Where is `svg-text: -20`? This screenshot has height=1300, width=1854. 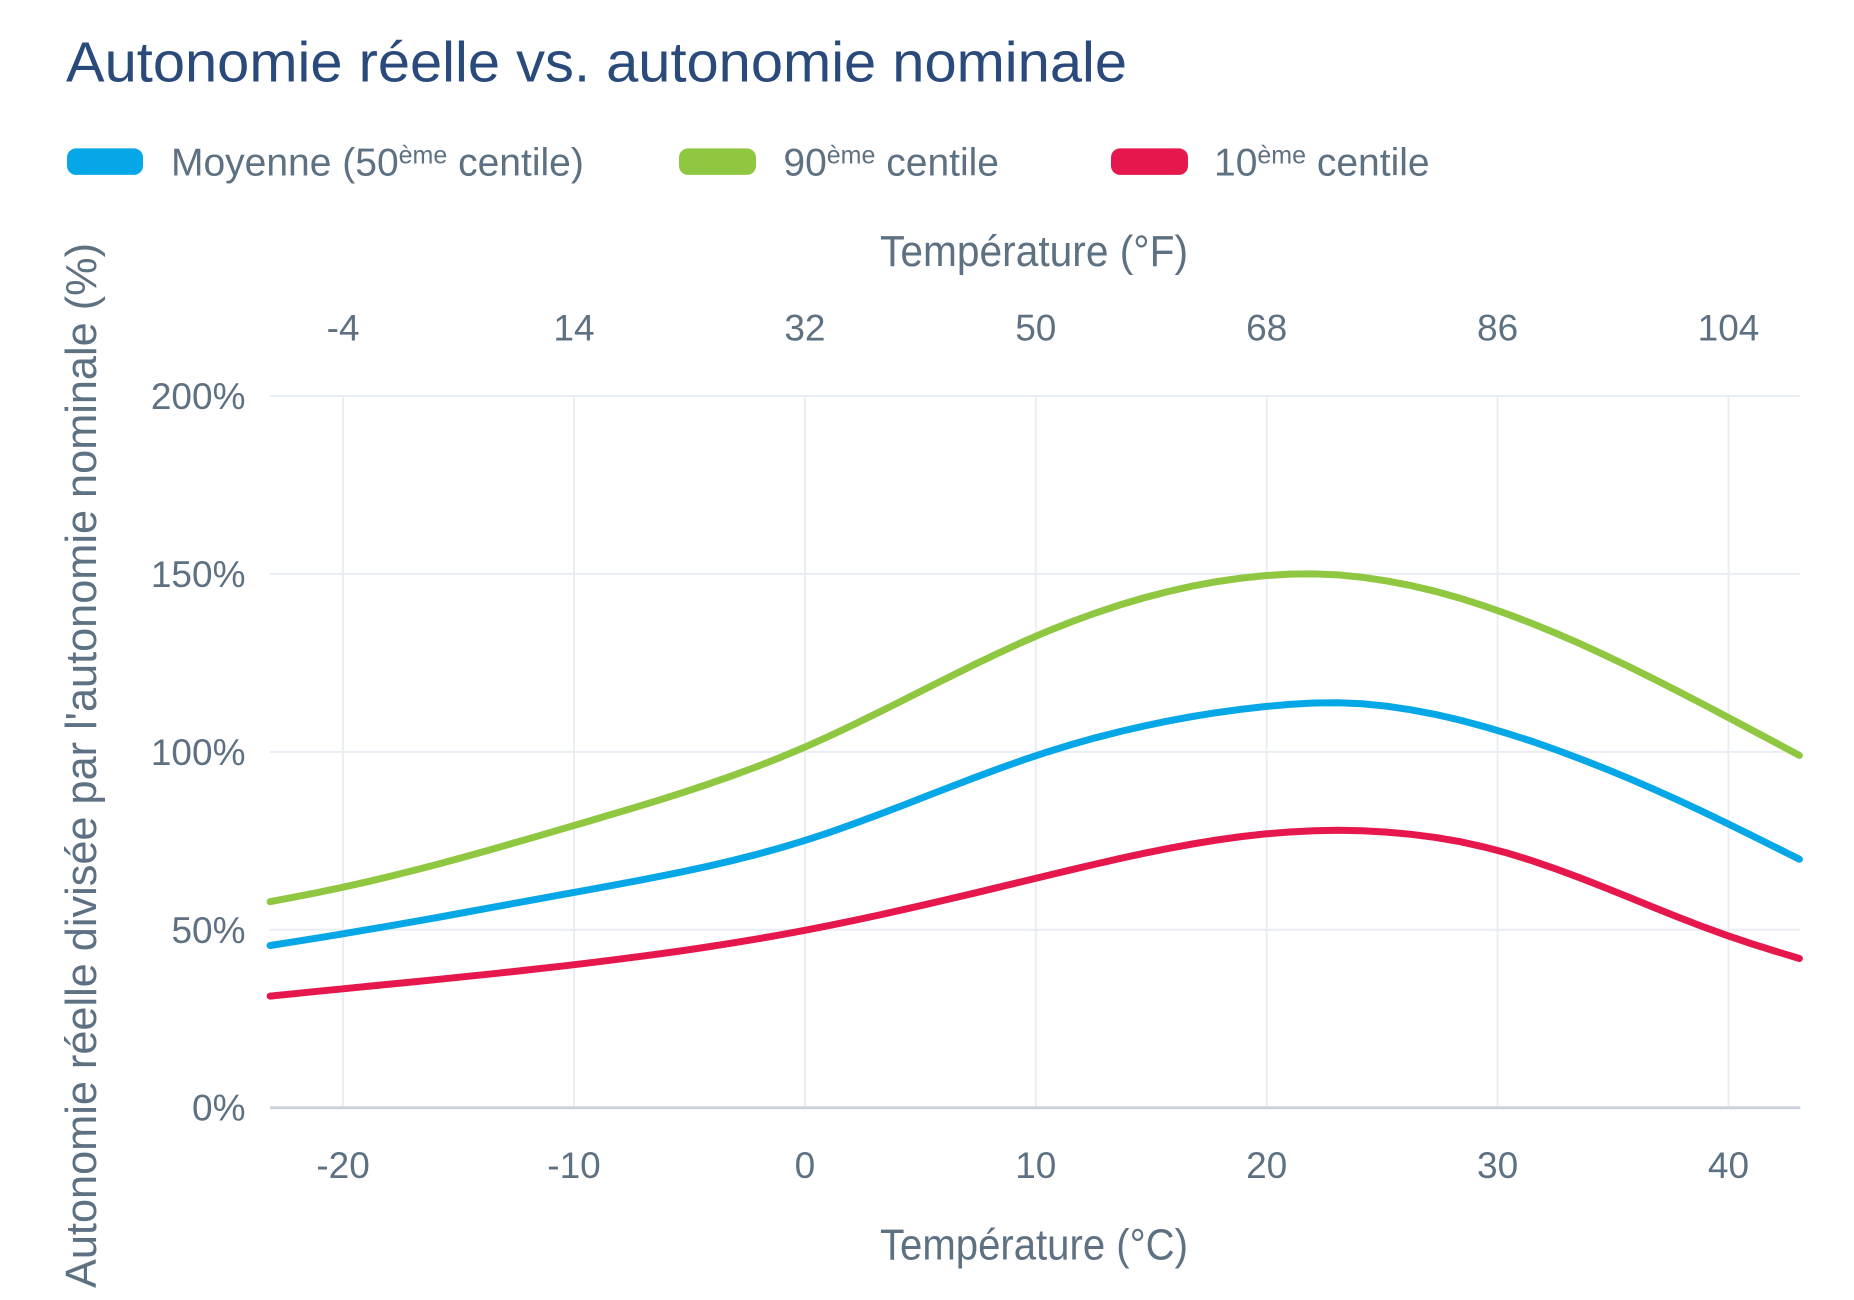 svg-text: -20 is located at coordinates (342, 1165).